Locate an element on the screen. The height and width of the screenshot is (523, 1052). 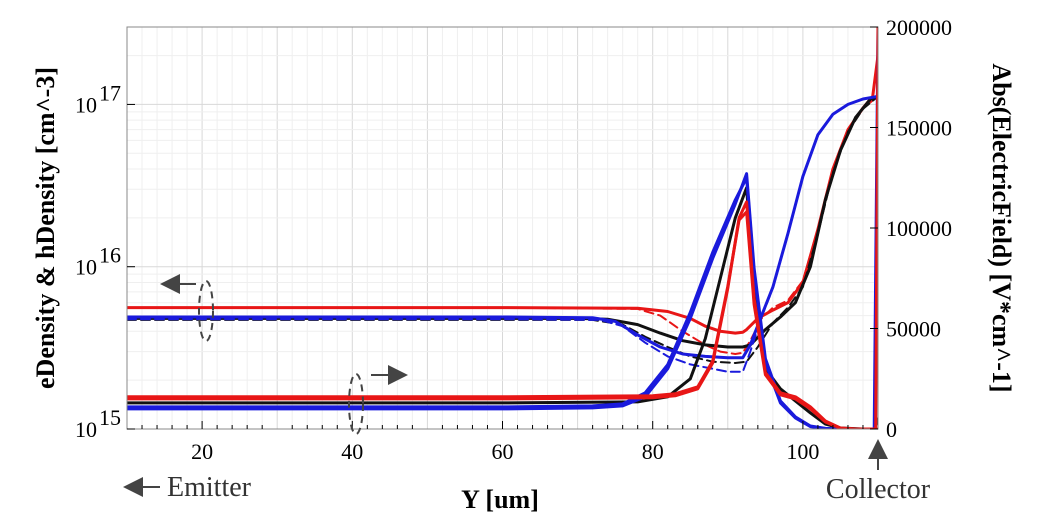
efield-group-marker is located at coordinates (356, 404).